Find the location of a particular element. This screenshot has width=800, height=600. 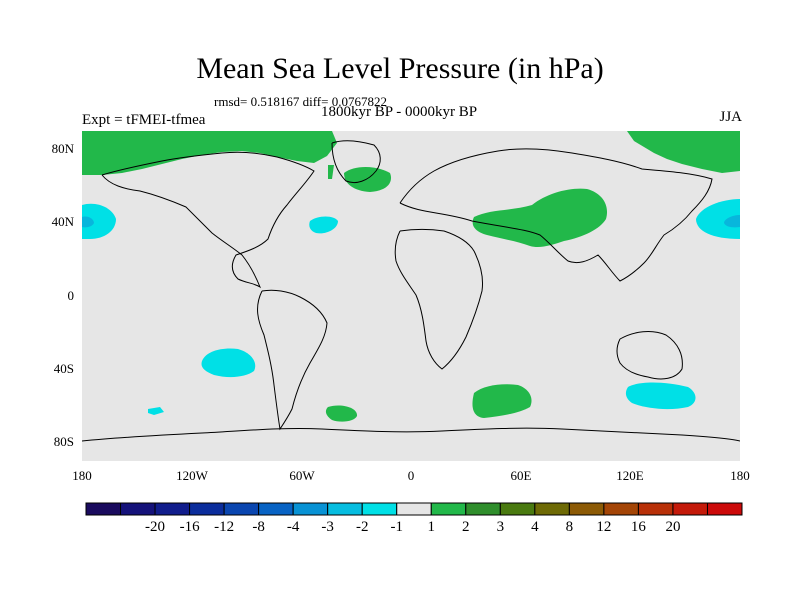

colorbar-label: 8 is located at coordinates (569, 527).